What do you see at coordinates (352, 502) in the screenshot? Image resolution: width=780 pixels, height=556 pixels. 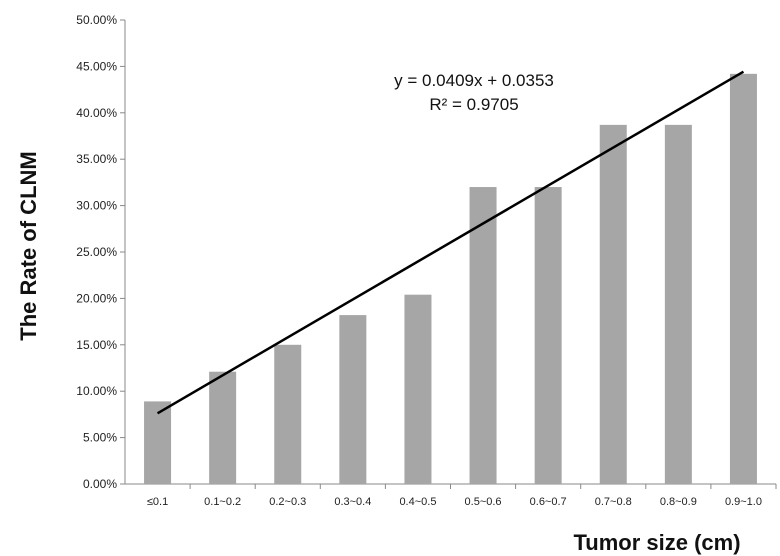 I see `x-tick-label: 0.3~0.4` at bounding box center [352, 502].